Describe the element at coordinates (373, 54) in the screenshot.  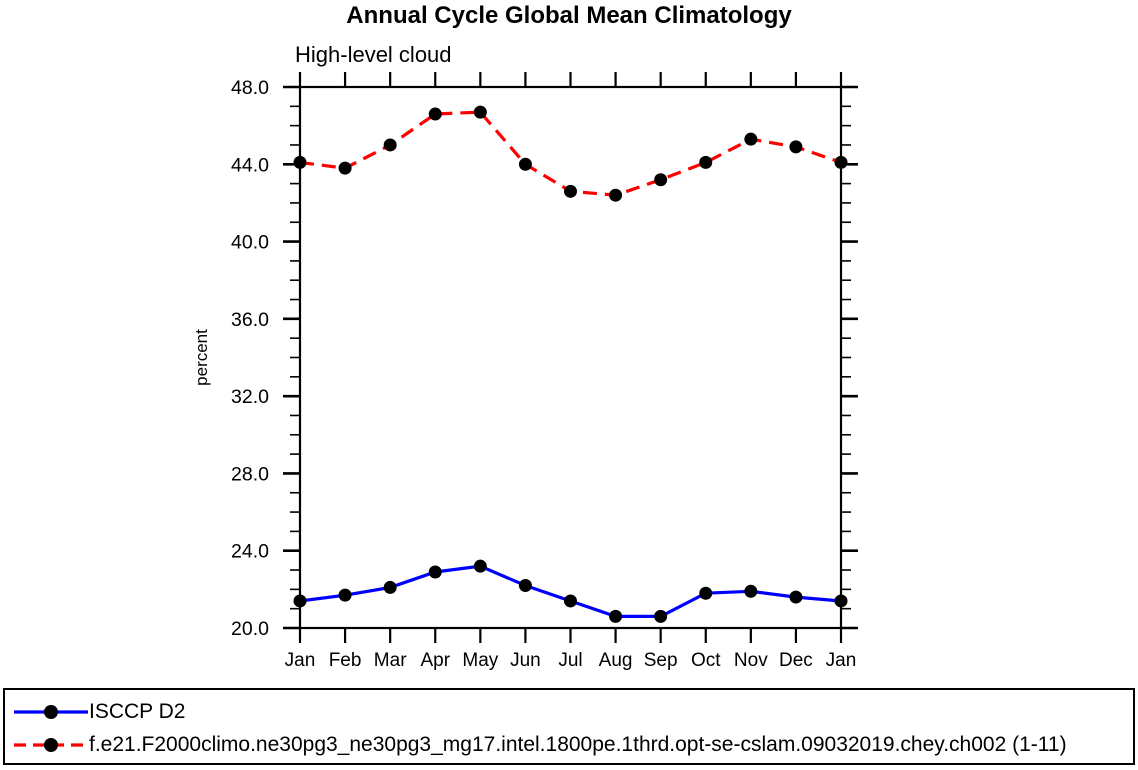
I see `plot-subtitle: High-level cloud` at that location.